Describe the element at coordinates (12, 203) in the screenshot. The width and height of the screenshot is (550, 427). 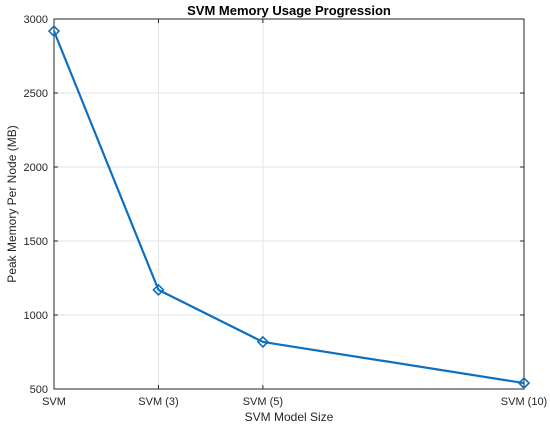
I see `y-axis-label: Peak Memory Per Node (MB)` at that location.